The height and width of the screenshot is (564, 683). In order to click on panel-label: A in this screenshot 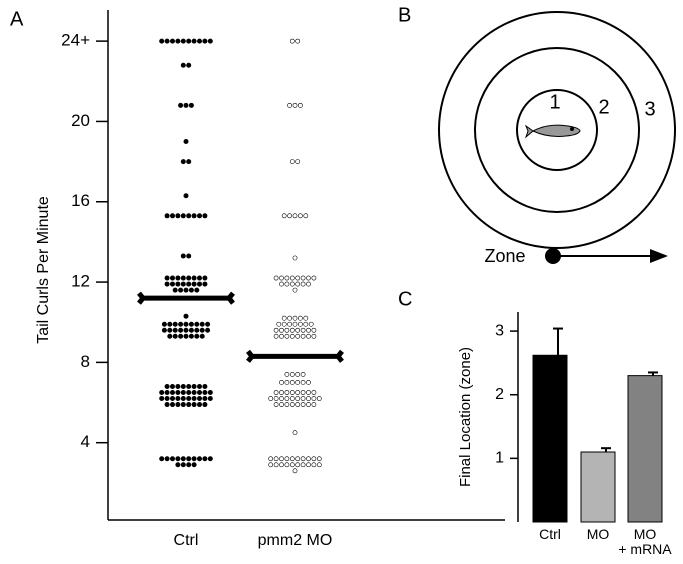, I will do `click(17, 19)`.